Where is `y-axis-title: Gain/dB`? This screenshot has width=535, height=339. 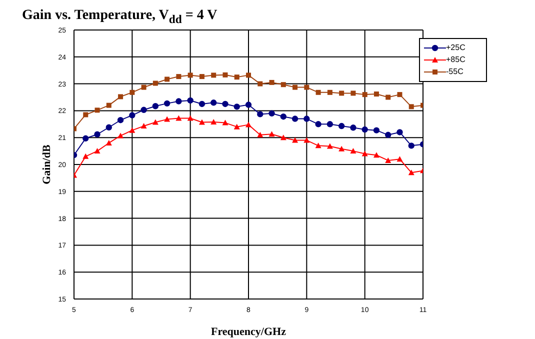 y-axis-title: Gain/dB is located at coordinates (46, 164).